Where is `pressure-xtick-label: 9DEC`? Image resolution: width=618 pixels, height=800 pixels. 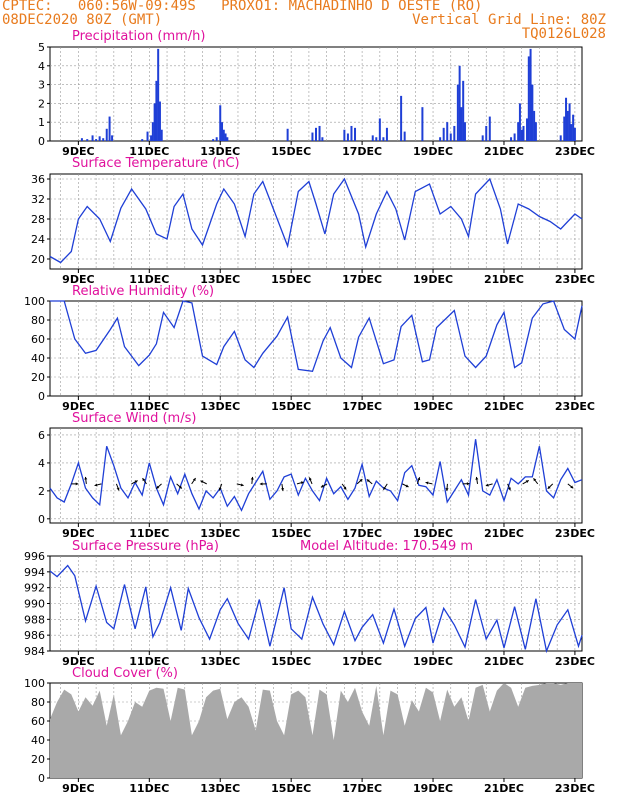
pressure-xtick-label: 9DEC is located at coordinates (78, 661).